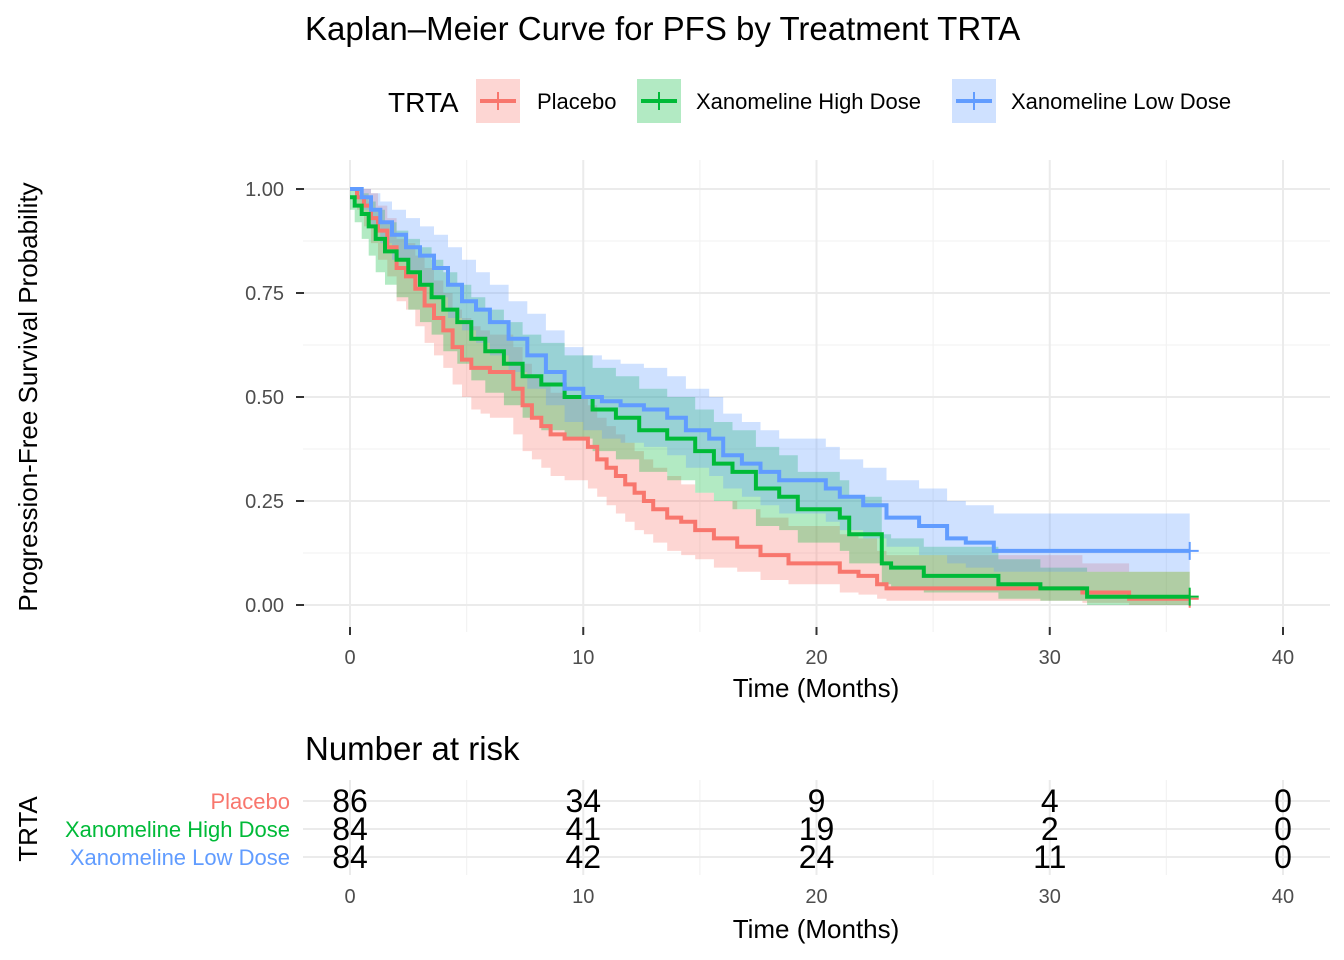 The height and width of the screenshot is (960, 1344). Describe the element at coordinates (250, 801) in the screenshot. I see `risk-strata-label: Placebo` at that location.